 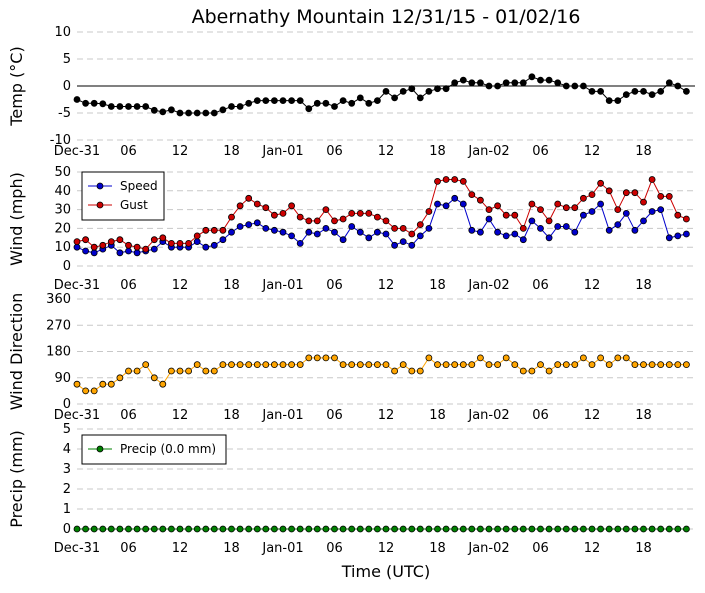 What do you see at coordinates (77, 415) in the screenshot?
I see `x-tick-label: Dec-31` at bounding box center [77, 415].